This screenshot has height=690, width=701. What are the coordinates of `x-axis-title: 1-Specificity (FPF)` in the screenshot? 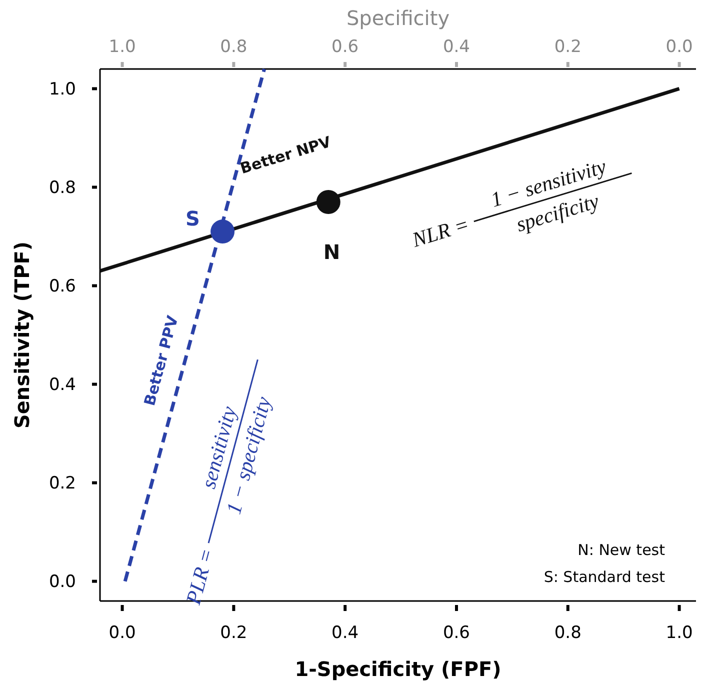 It's located at (398, 669).